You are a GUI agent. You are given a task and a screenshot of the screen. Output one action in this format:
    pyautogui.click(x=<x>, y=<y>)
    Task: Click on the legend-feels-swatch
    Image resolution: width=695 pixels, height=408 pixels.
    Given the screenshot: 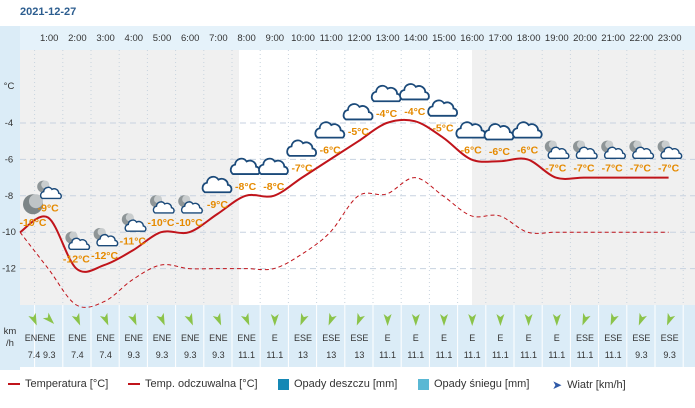 What is the action you would take?
    pyautogui.click(x=134, y=384)
    